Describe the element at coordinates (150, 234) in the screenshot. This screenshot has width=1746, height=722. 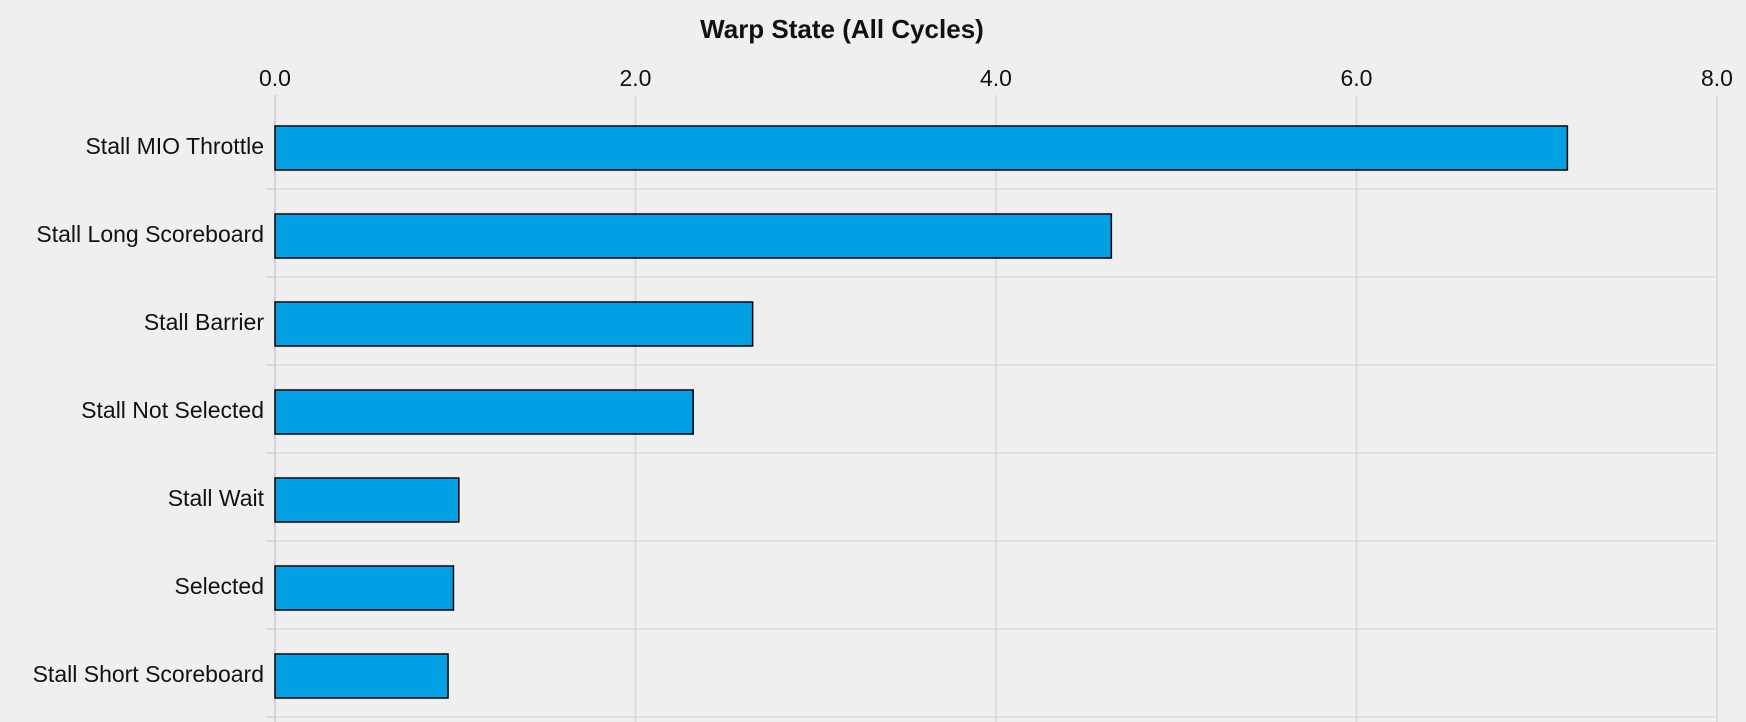
I see `y-tick-label: Stall Long Scoreboard` at that location.